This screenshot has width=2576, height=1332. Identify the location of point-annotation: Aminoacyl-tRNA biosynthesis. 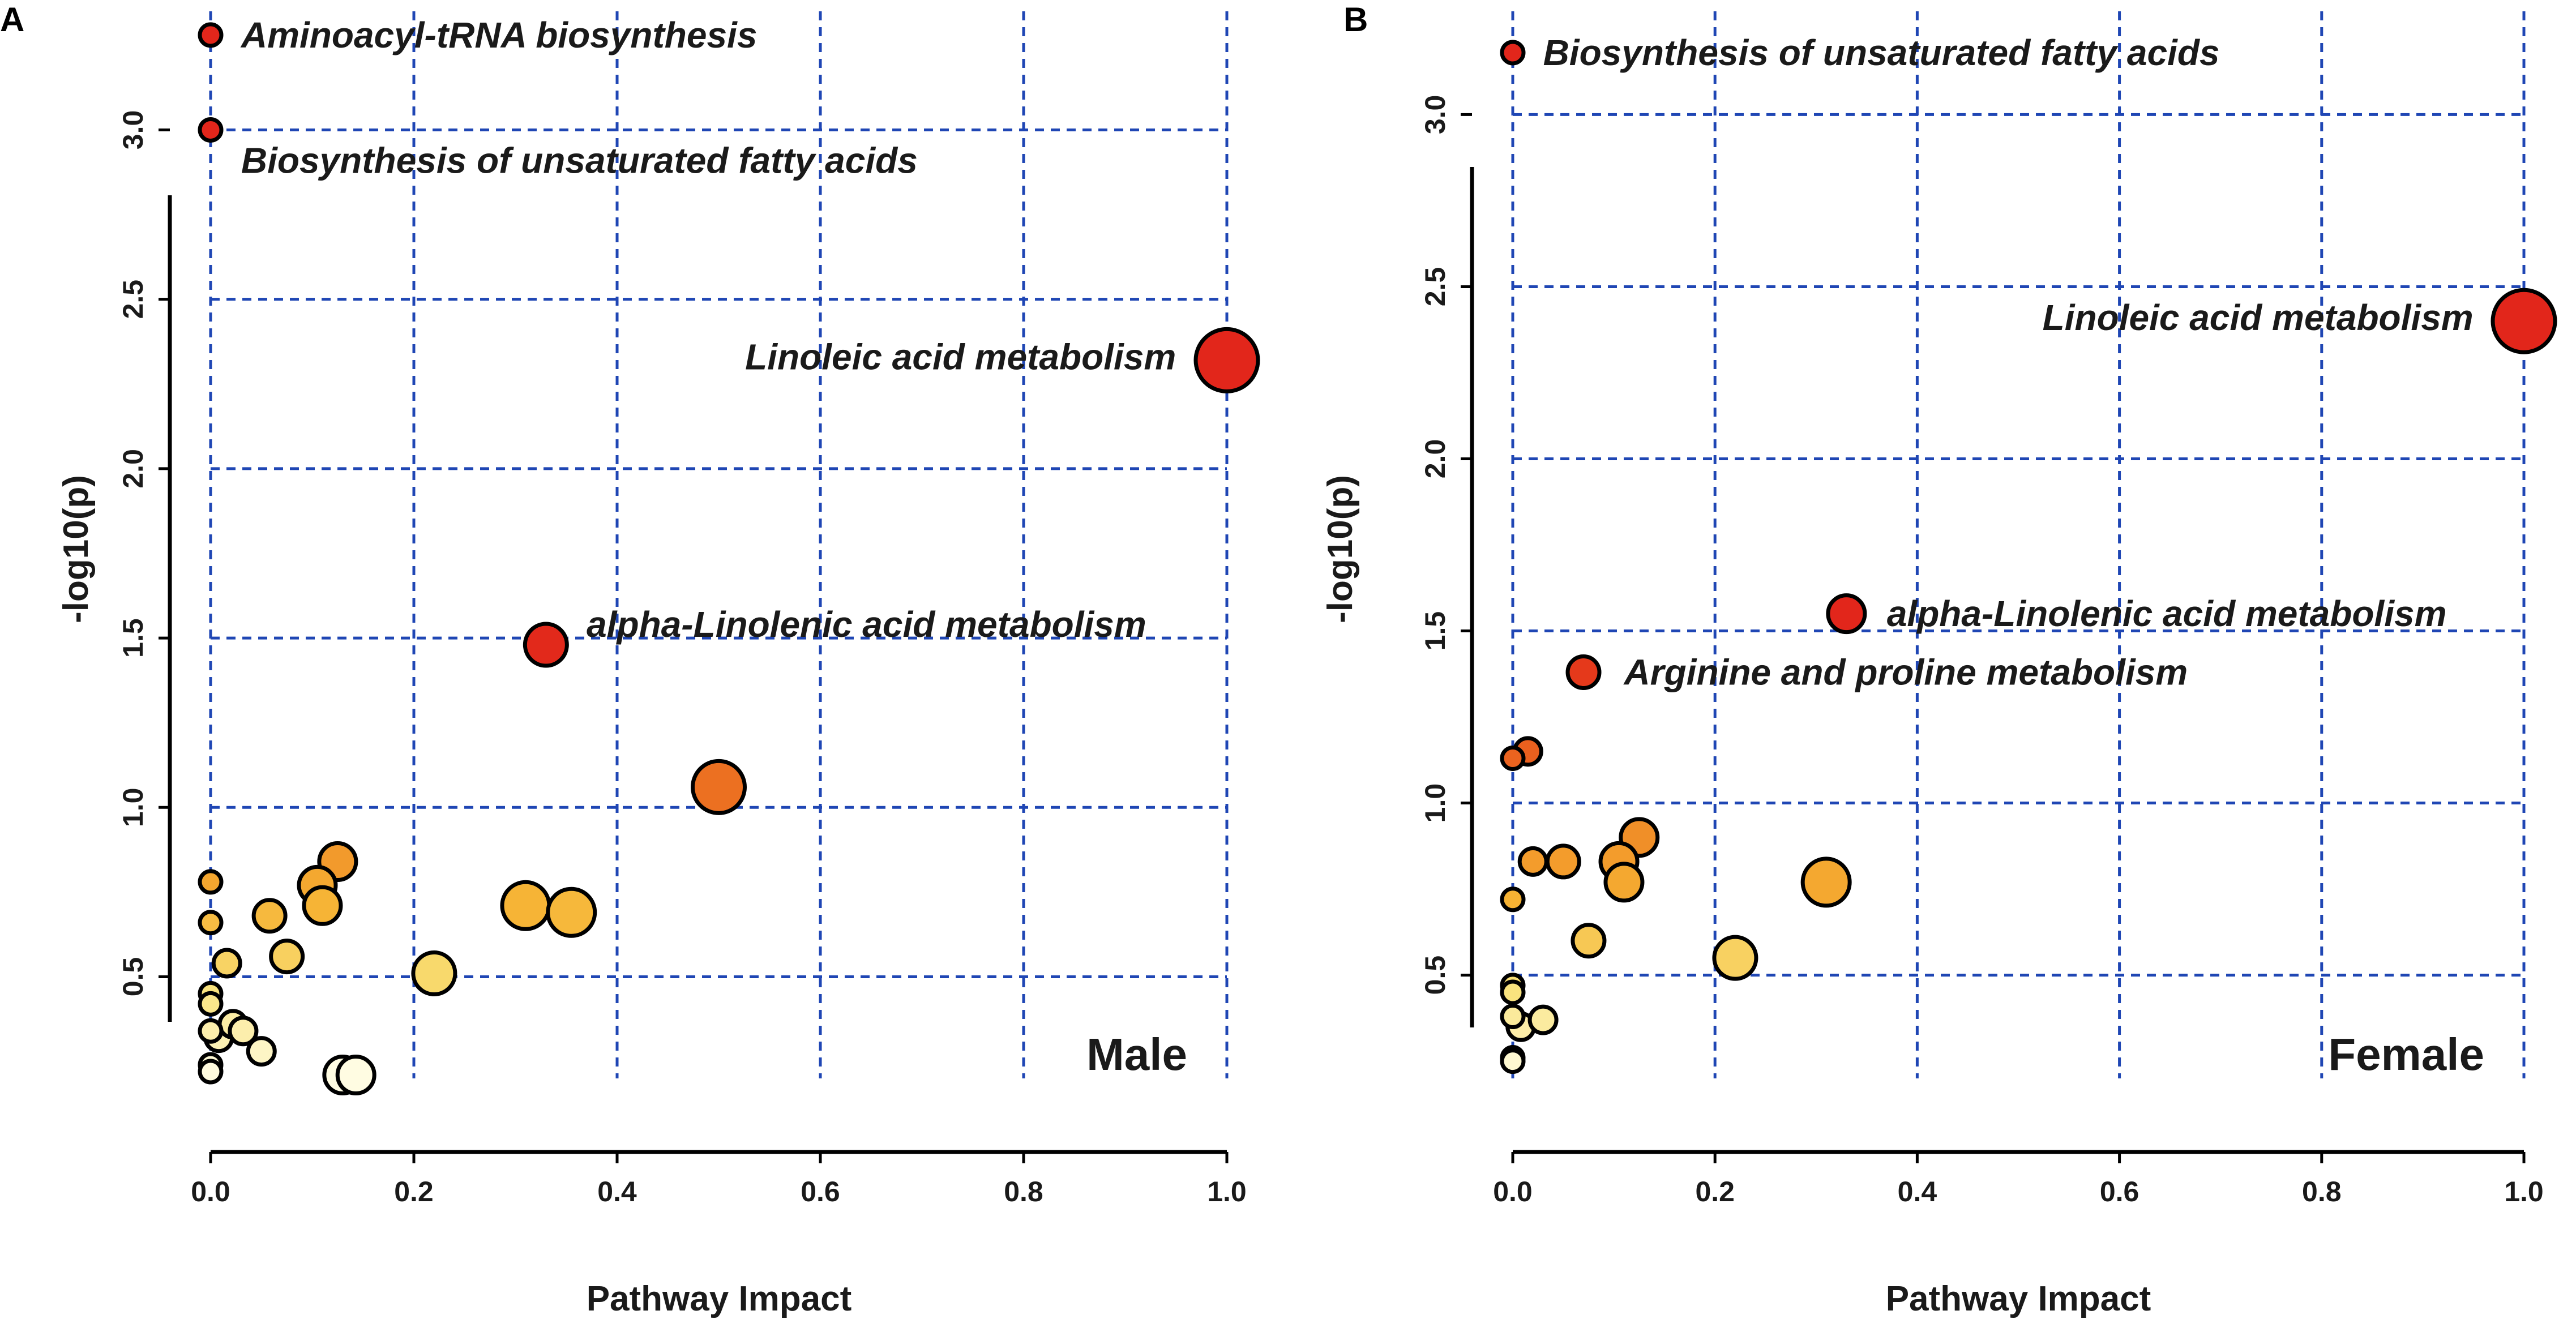
(499, 35).